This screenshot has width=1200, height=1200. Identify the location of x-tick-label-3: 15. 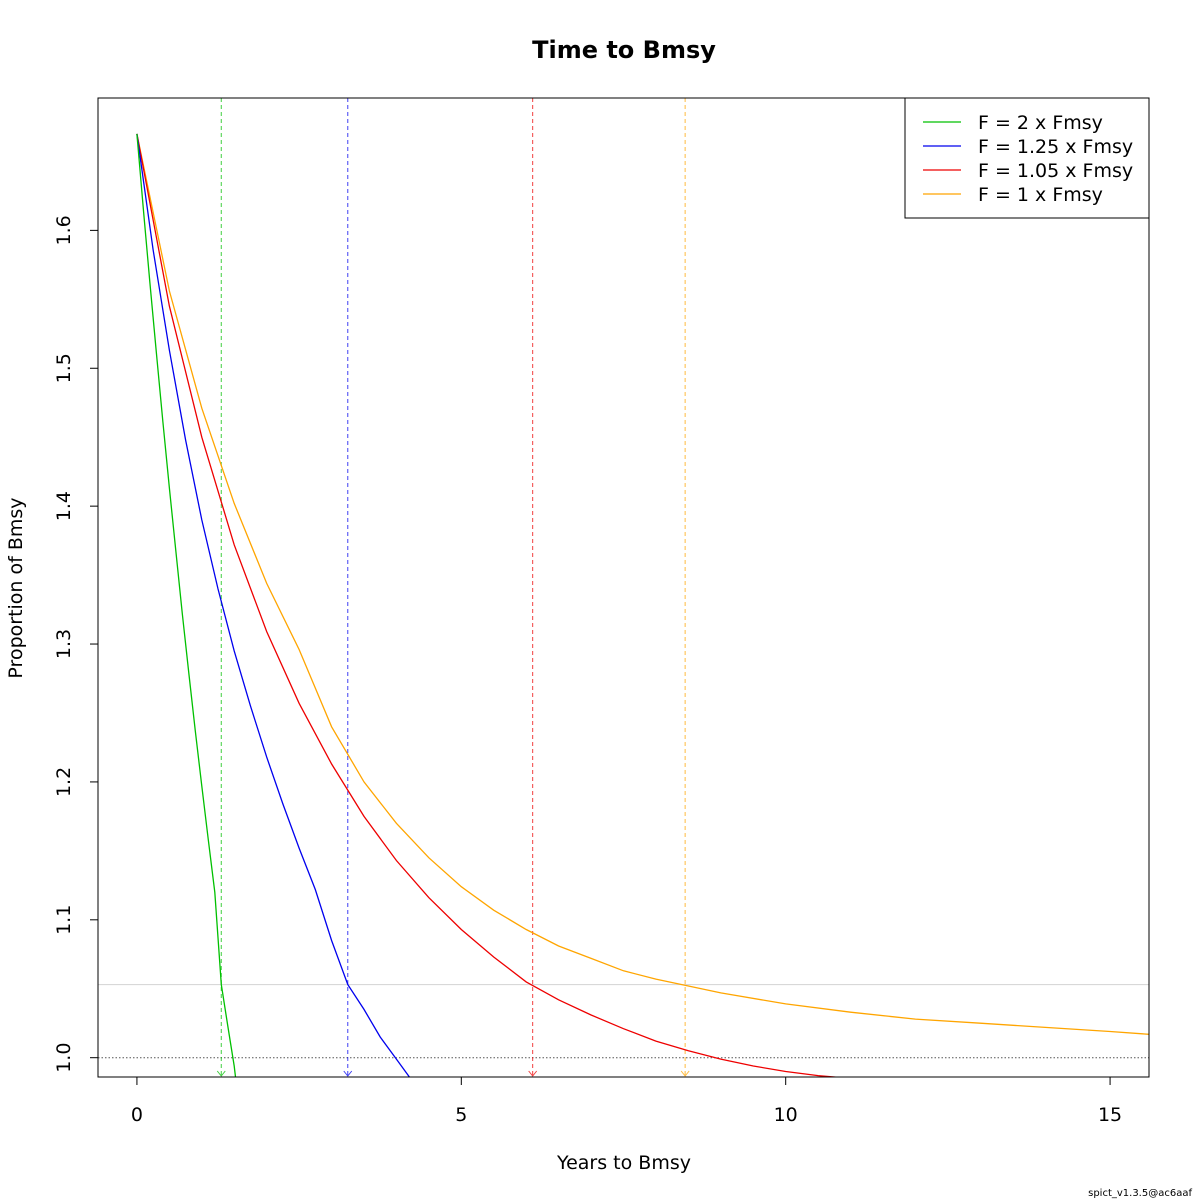
(1110, 1115).